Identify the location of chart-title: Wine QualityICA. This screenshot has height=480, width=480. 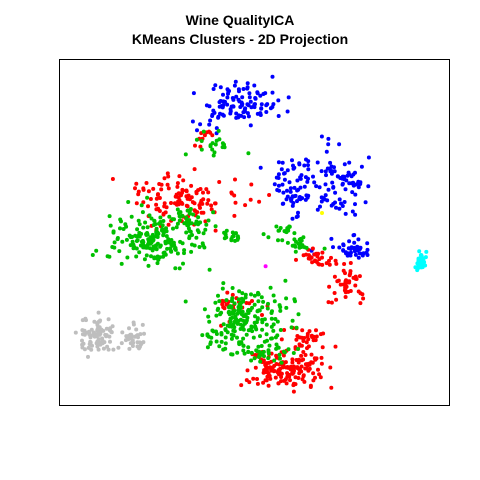
(240, 20).